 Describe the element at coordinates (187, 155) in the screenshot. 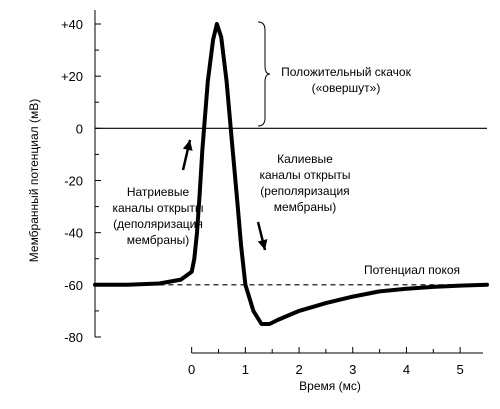

I see `sodium-arrow` at that location.